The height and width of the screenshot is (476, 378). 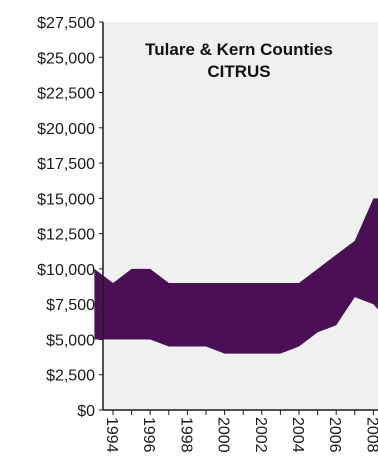 I want to click on y-tick-label: $12,500, so click(x=66, y=235).